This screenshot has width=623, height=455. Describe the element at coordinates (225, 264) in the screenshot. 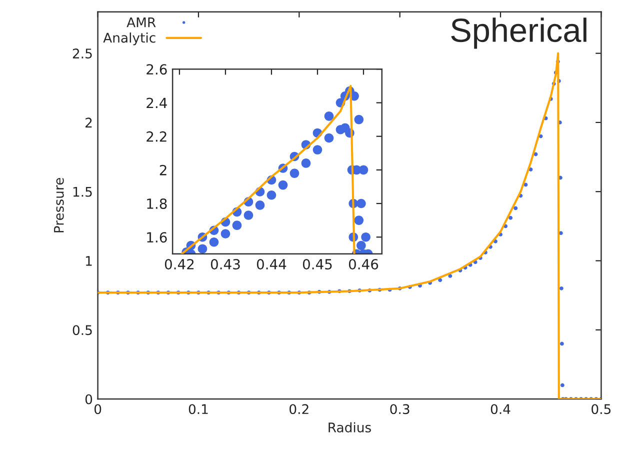

I see `x-tick-label: 0.43` at that location.